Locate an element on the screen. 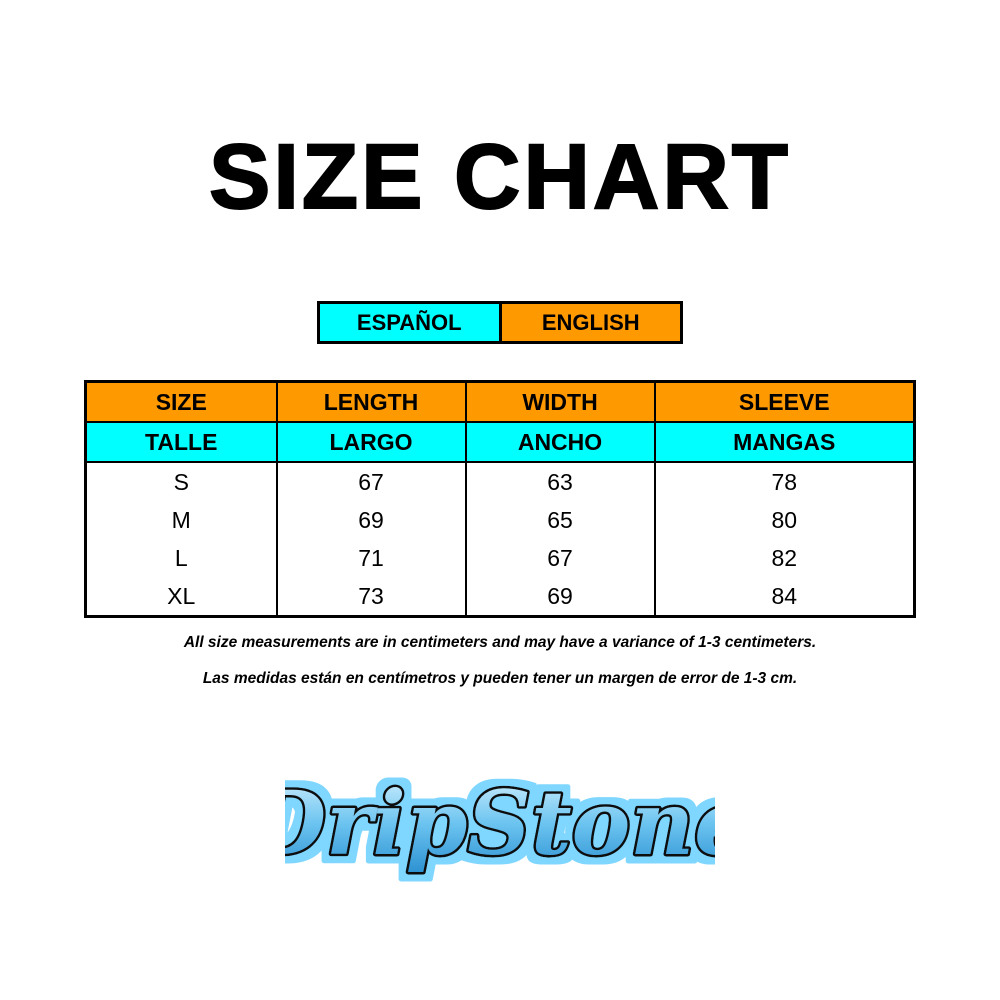  table-cell: 63 is located at coordinates (559, 481).